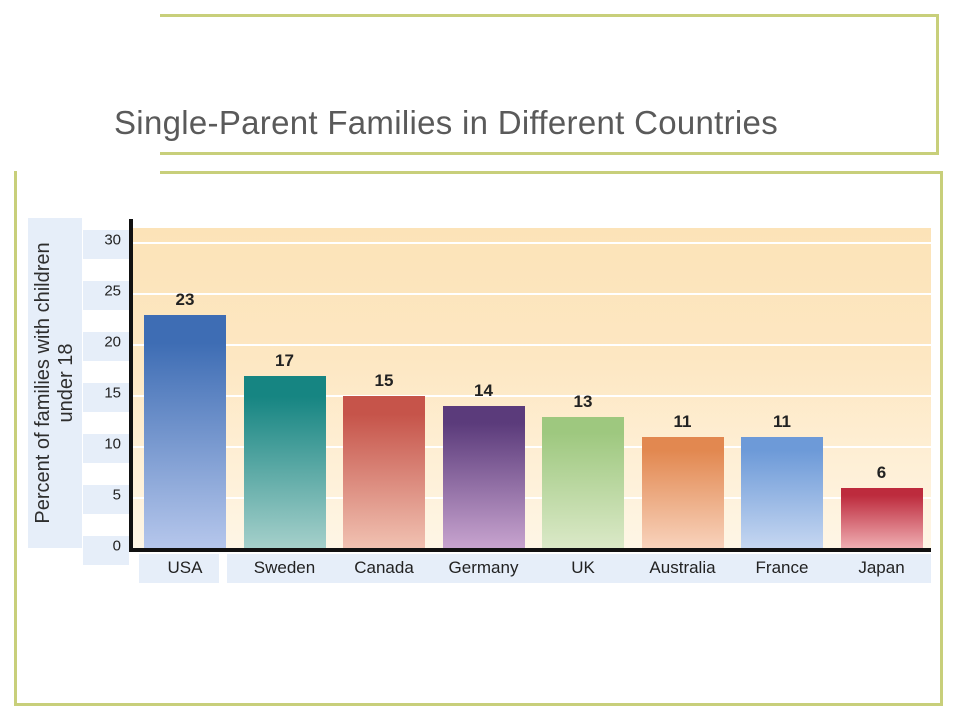 The height and width of the screenshot is (720, 960). What do you see at coordinates (530, 550) in the screenshot?
I see `x-axis-line` at bounding box center [530, 550].